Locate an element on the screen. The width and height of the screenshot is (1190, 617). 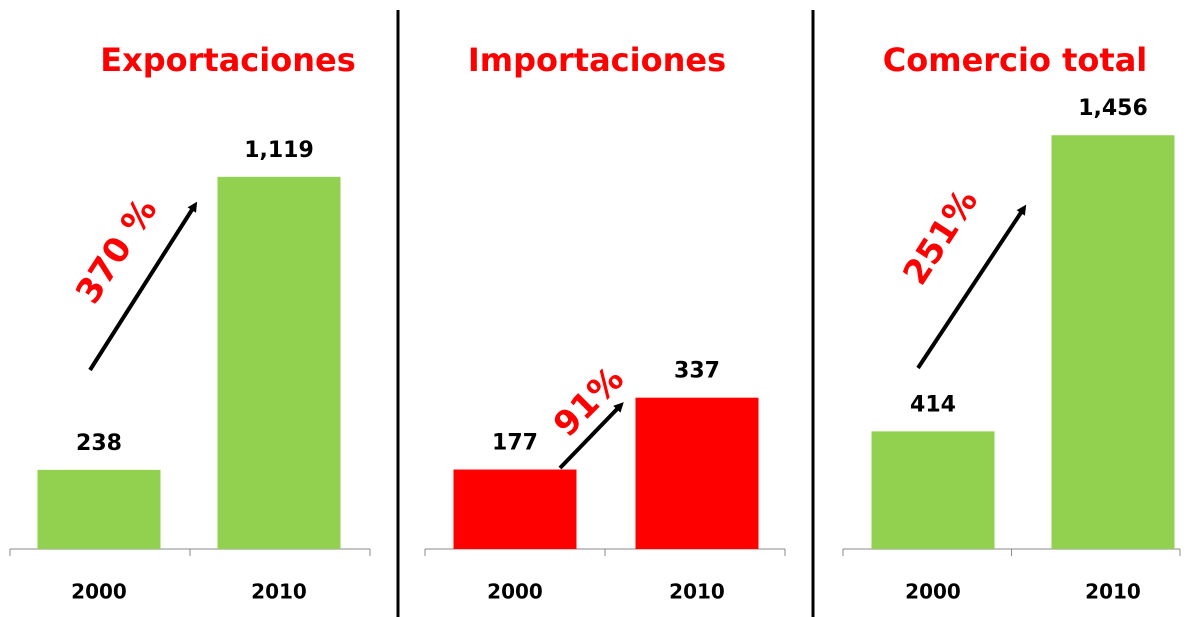
value-label: 1,119 is located at coordinates (279, 150).